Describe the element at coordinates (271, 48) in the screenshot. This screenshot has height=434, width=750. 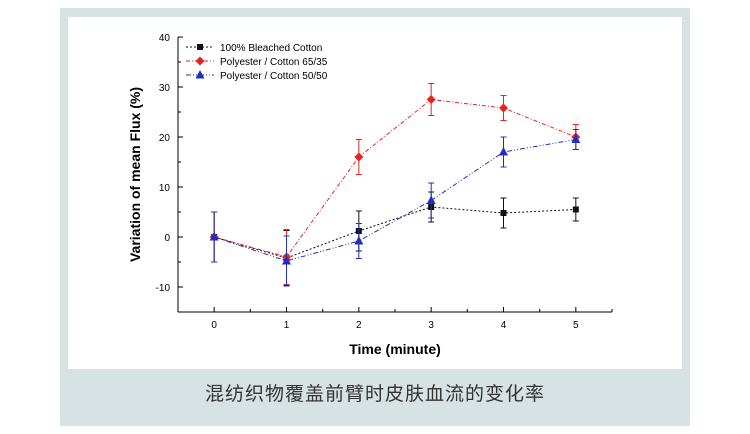
I see `legend-label: 100% Bleached Cotton` at that location.